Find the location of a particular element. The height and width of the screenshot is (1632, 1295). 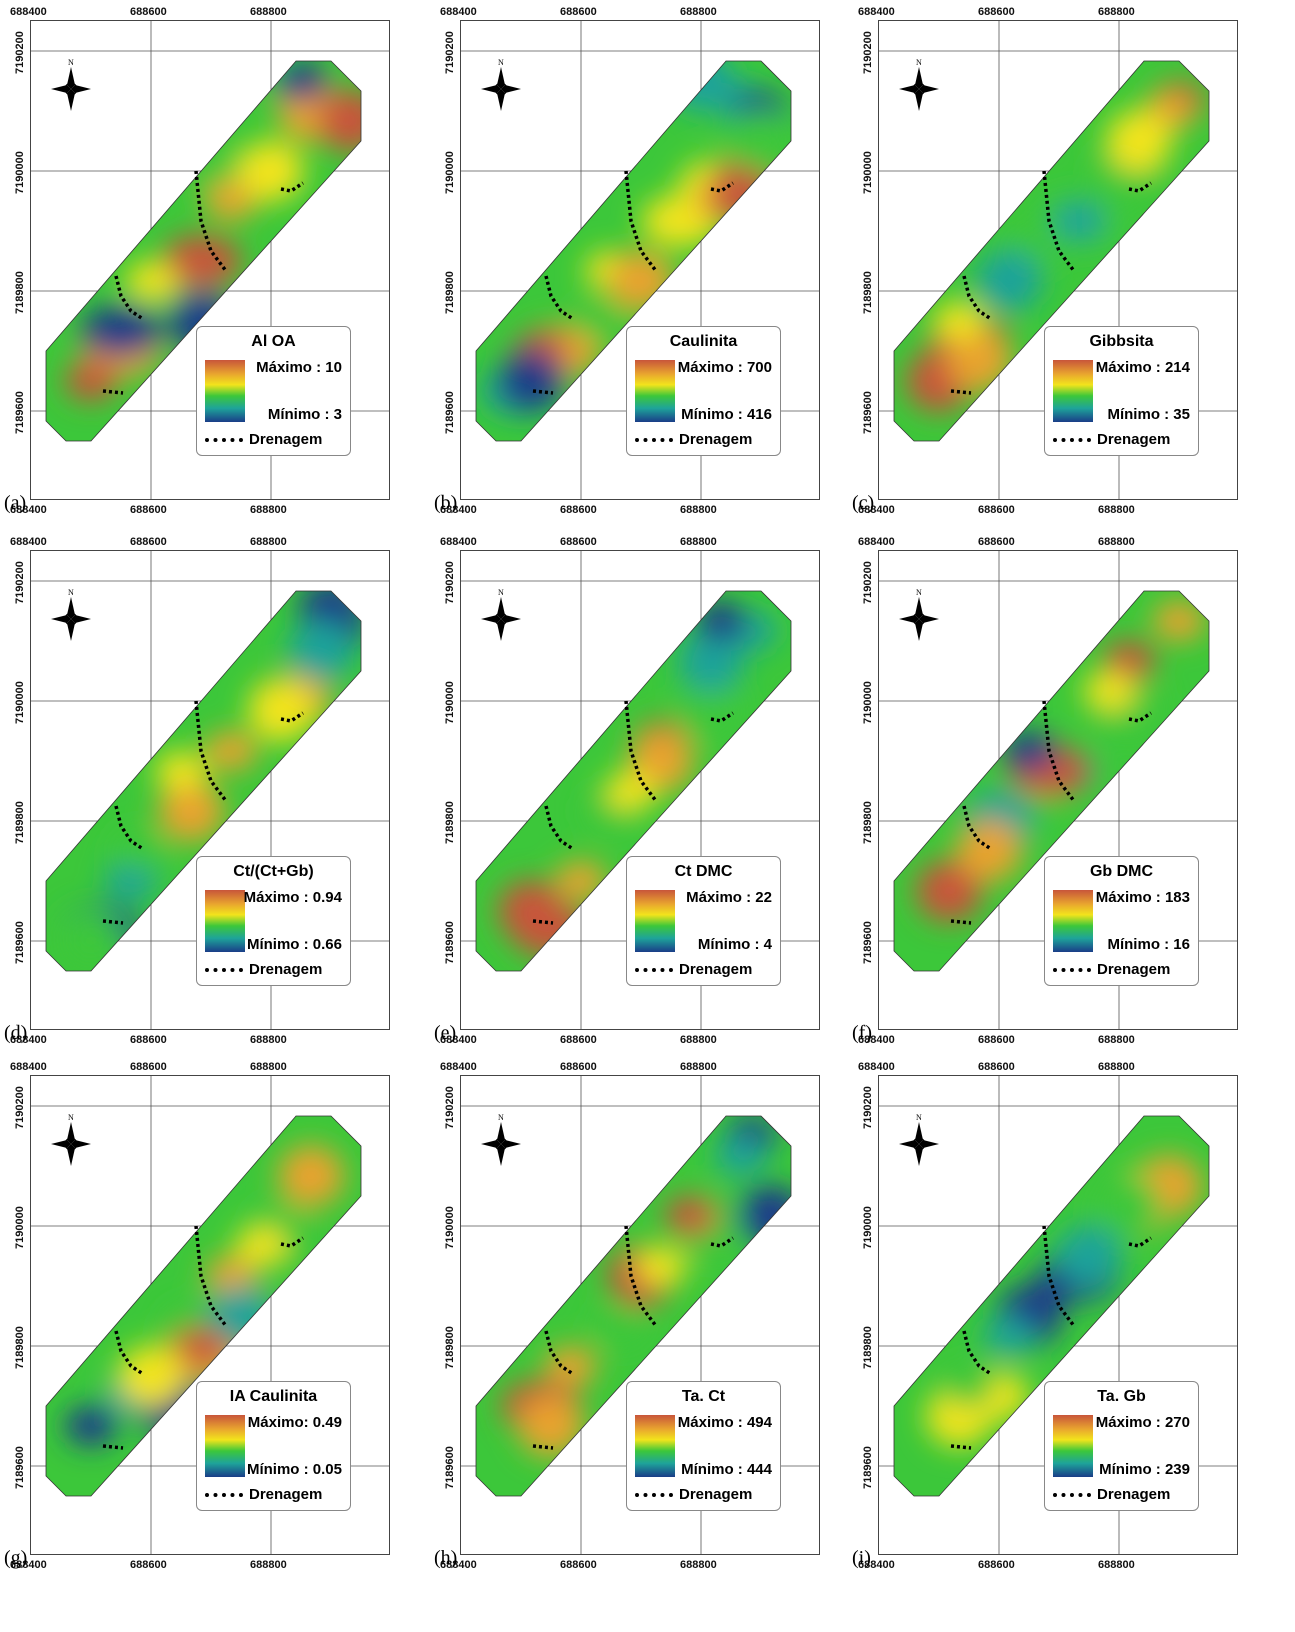

legend-min: Mínimo : 0.66 is located at coordinates (294, 944).